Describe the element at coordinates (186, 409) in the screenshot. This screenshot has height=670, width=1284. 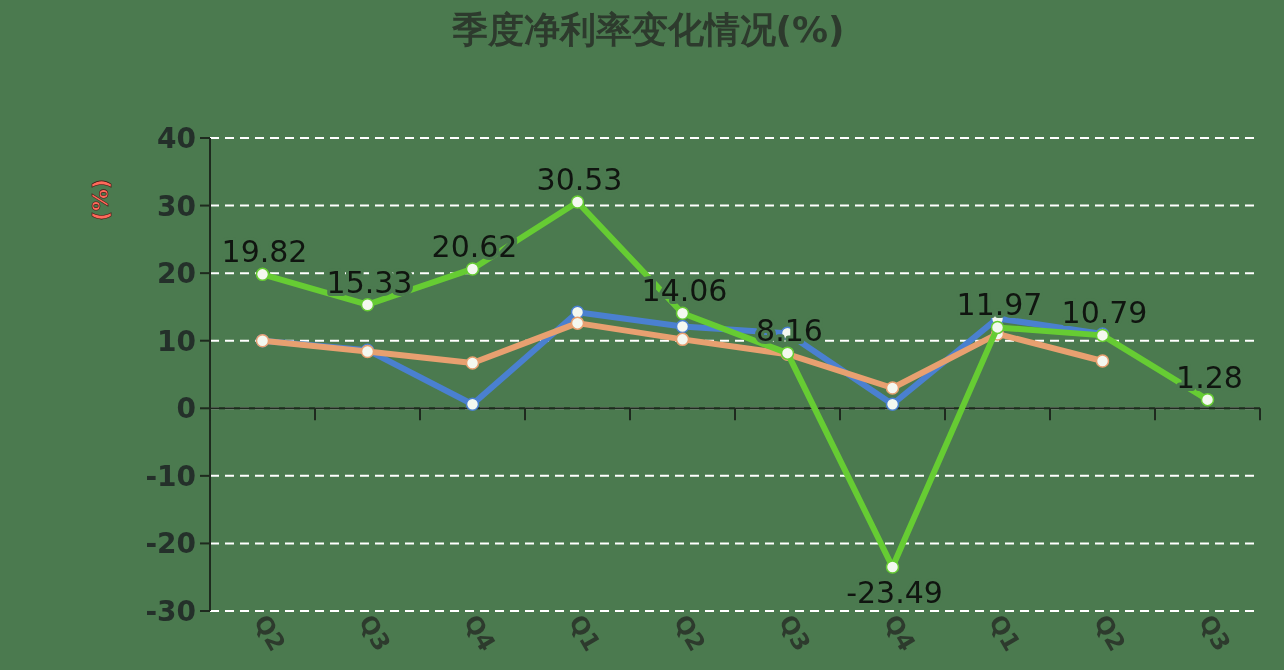
I see `y-tick-label: 0` at that location.